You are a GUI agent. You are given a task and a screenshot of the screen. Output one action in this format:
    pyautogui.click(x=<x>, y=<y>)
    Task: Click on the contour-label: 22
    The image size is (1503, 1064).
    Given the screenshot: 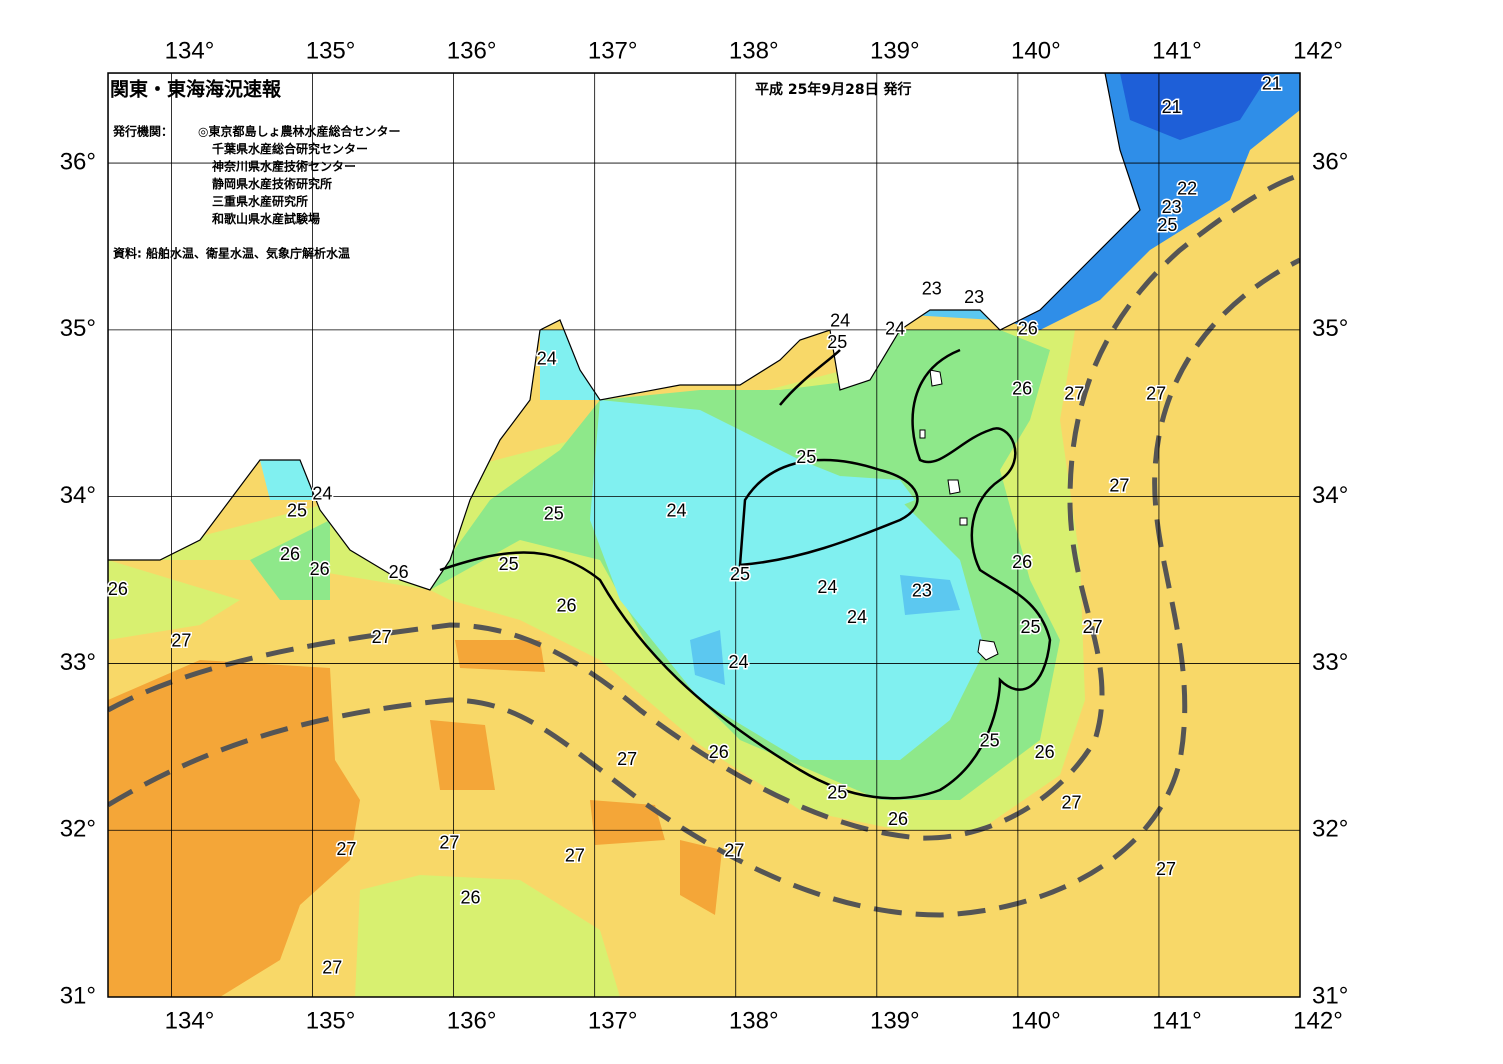 What is the action you would take?
    pyautogui.click(x=1187, y=189)
    